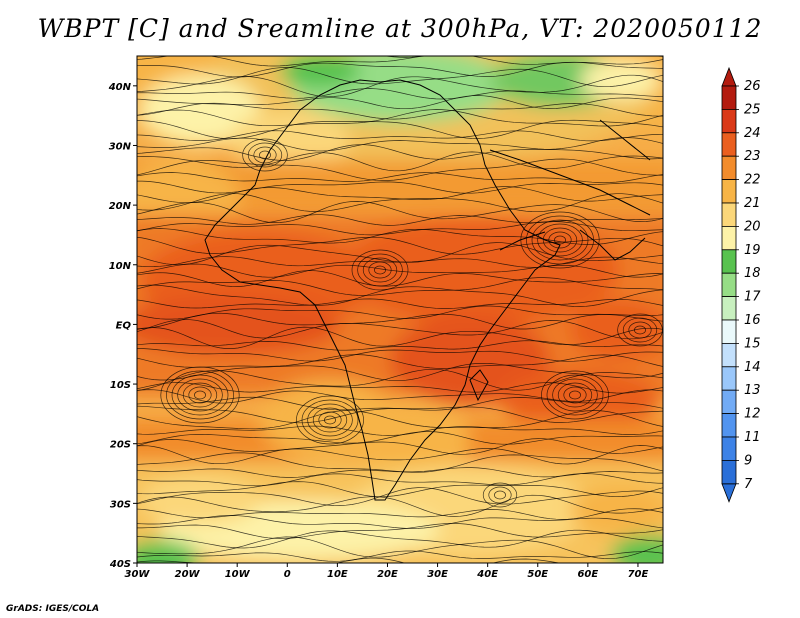  Describe the element at coordinates (53, 609) in the screenshot. I see `credit-label: GrADS: IGES/COLA` at that location.